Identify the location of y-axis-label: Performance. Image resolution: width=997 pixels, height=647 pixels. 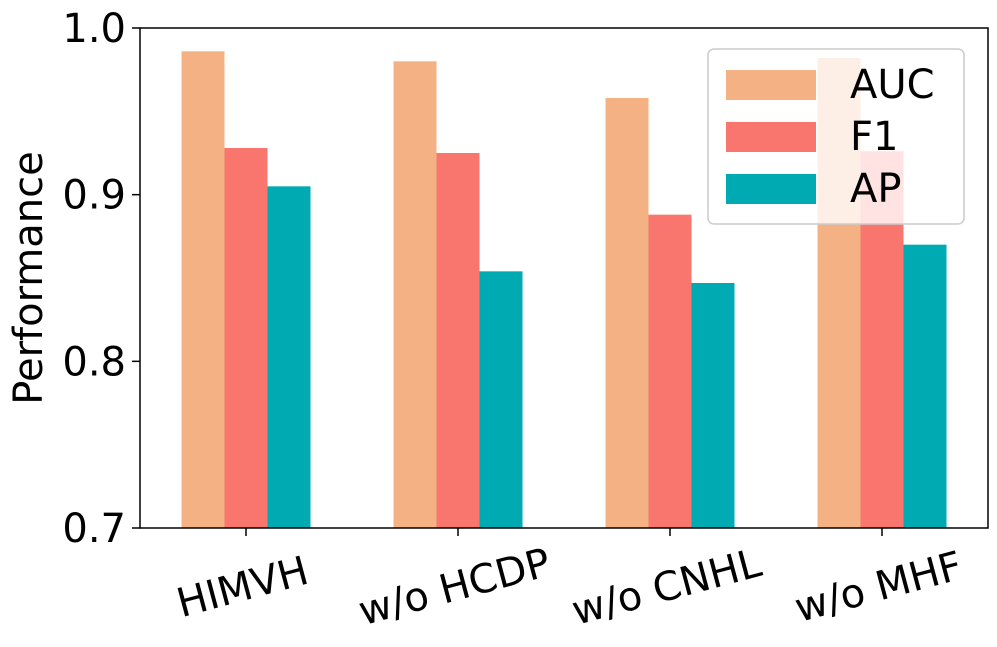
(29, 277).